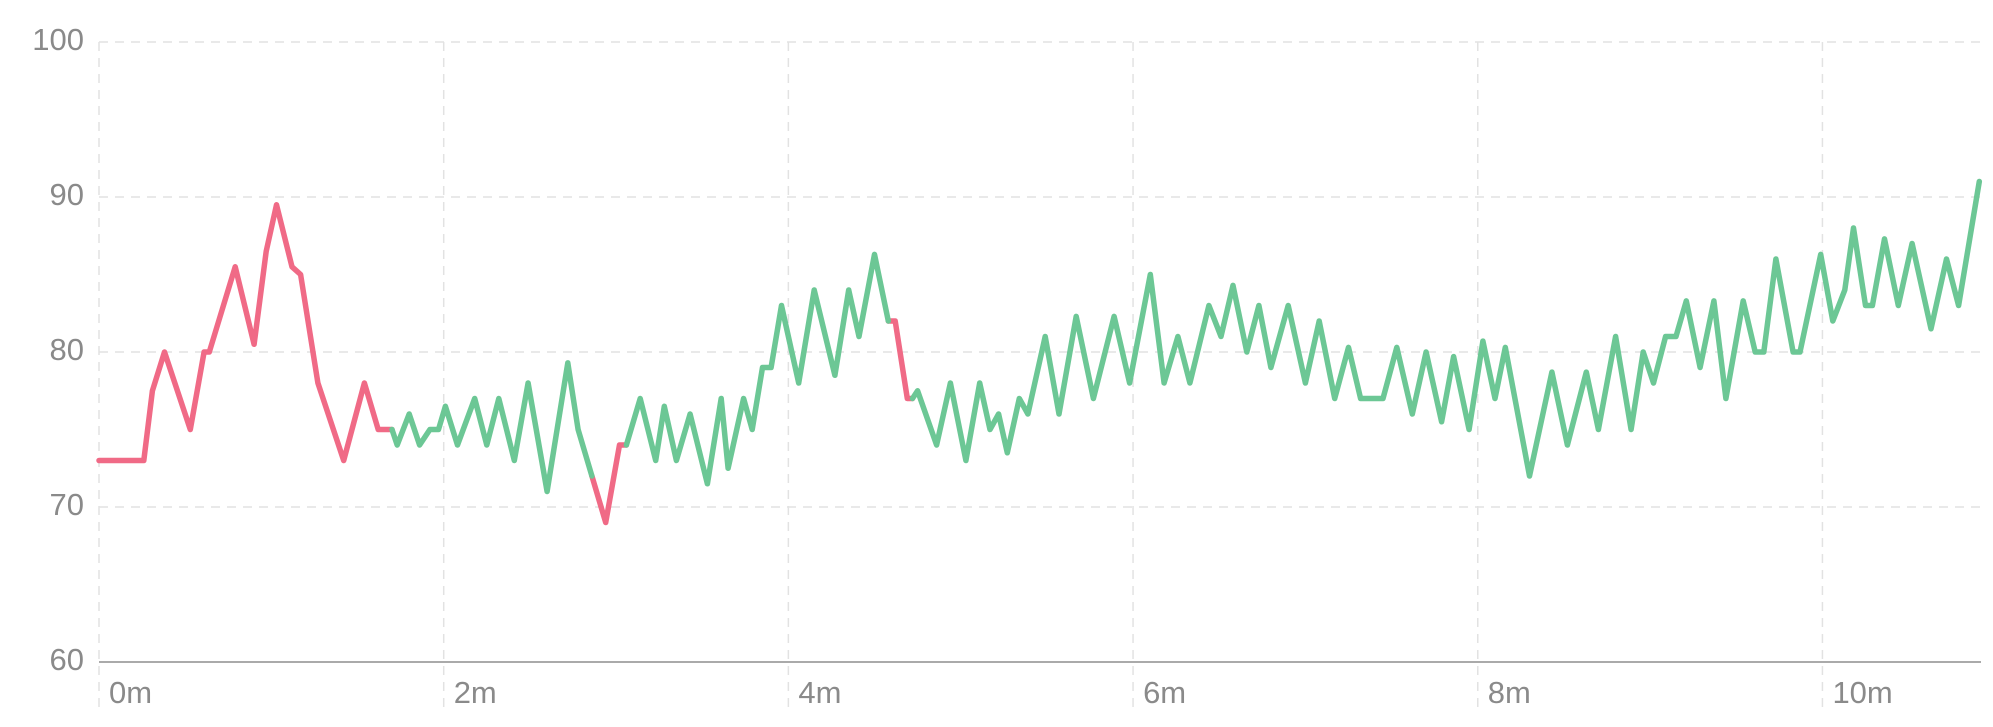 The width and height of the screenshot is (1993, 727). What do you see at coordinates (819, 692) in the screenshot?
I see `x-tick-label: 4m` at bounding box center [819, 692].